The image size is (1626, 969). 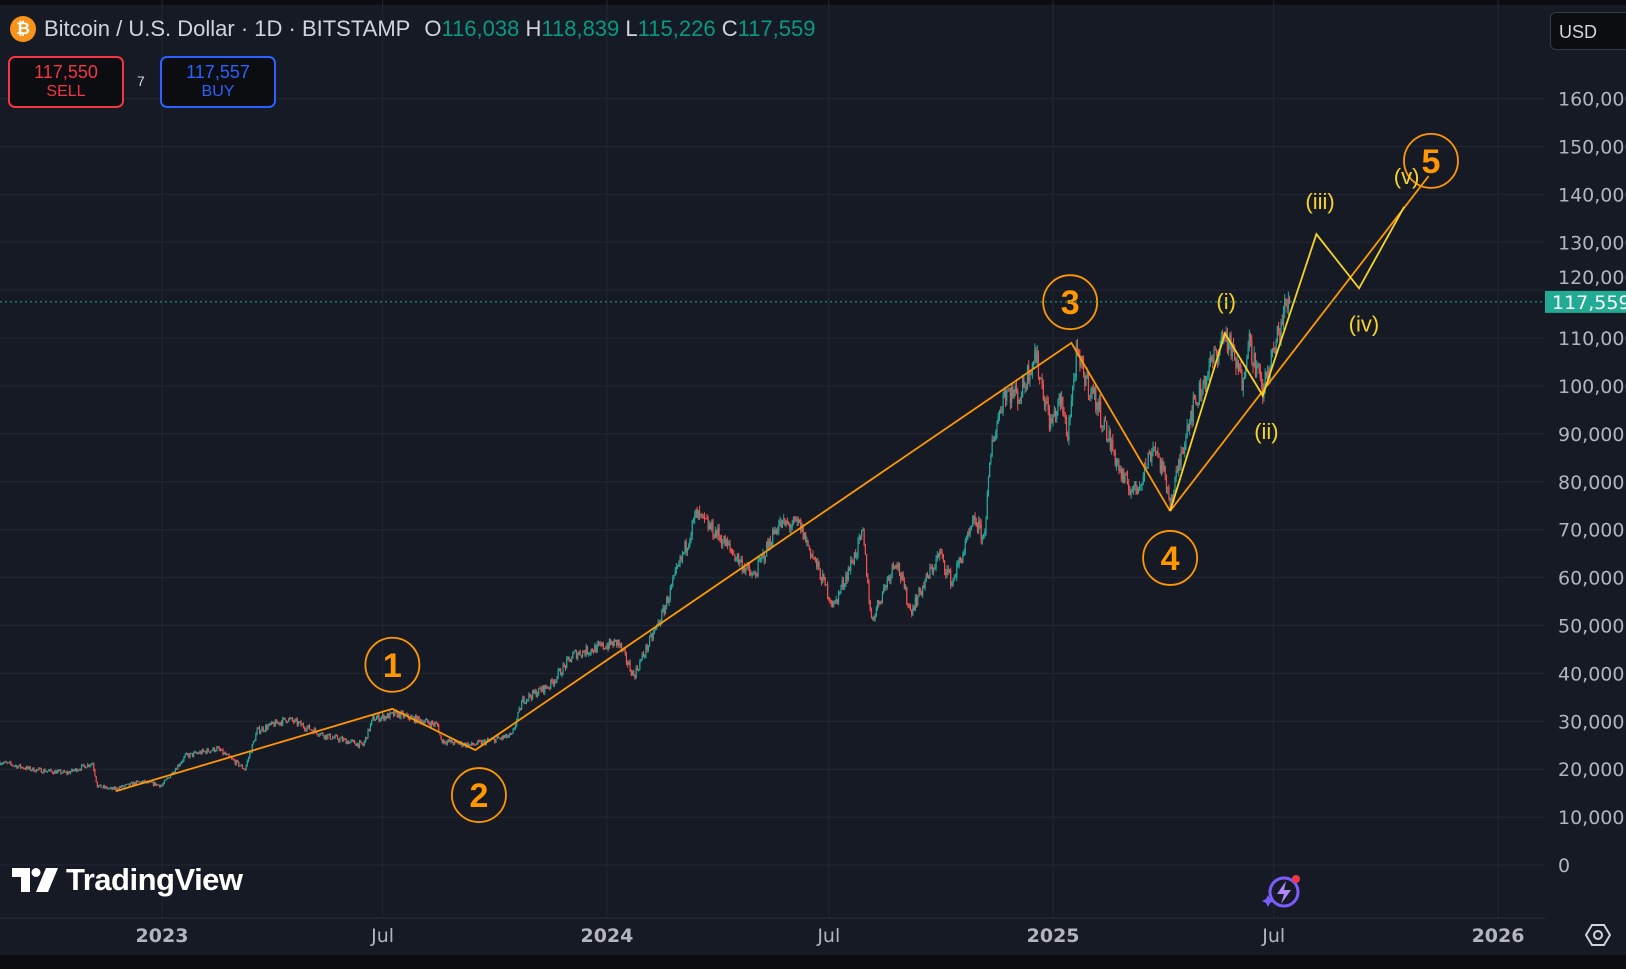 I want to click on lightning-icon, so click(x=1283, y=892).